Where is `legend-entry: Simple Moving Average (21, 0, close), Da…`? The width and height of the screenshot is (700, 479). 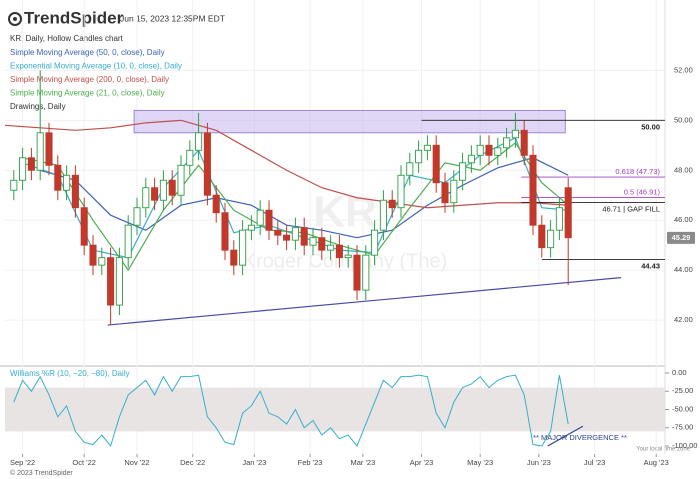
legend-entry: Simple Moving Average (21, 0, close), Da… is located at coordinates (87, 93).